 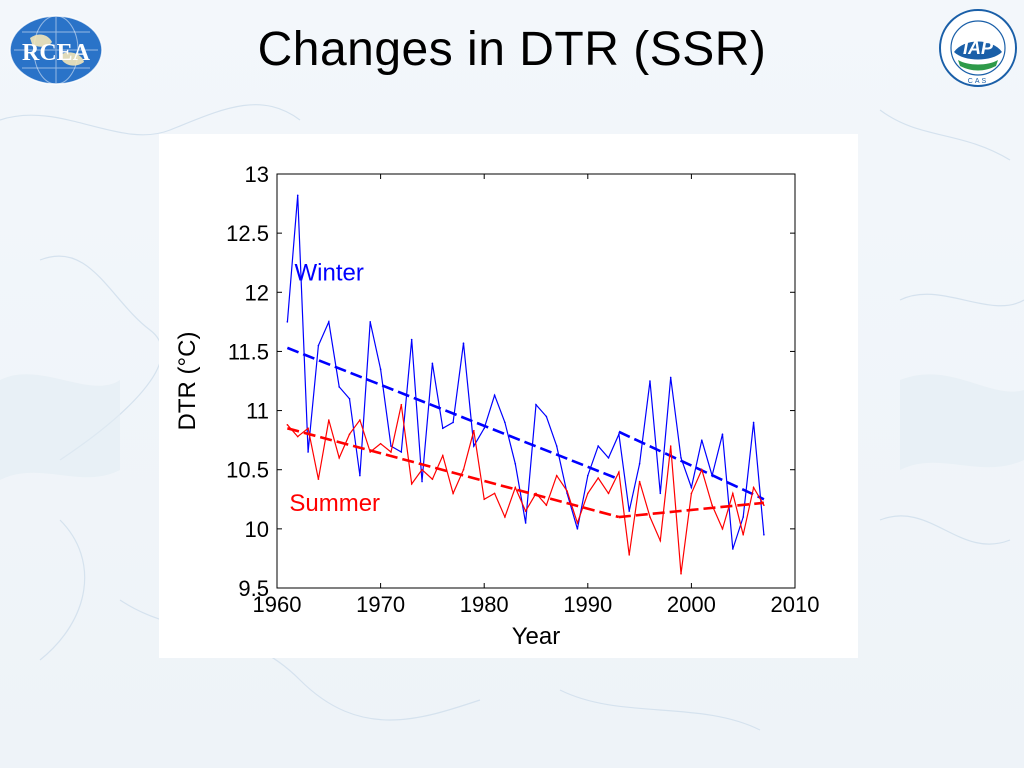 I want to click on iap-logo-text: IAP, so click(x=978, y=48).